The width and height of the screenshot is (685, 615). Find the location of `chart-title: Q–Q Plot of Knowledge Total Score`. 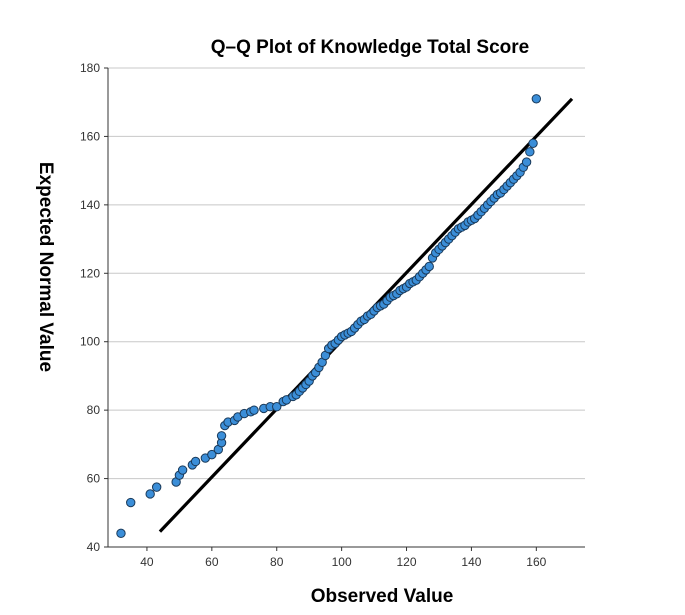

chart-title: Q–Q Plot of Knowledge Total Score is located at coordinates (370, 47).